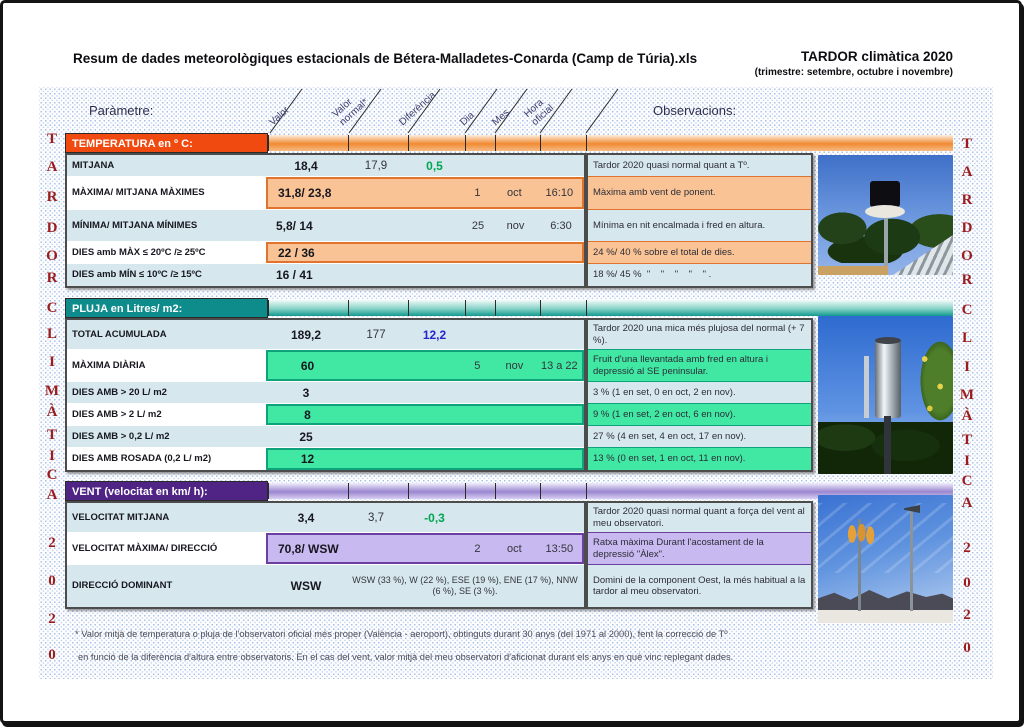 The height and width of the screenshot is (728, 1024). What do you see at coordinates (967, 367) in the screenshot?
I see `caption-letter: I` at bounding box center [967, 367].